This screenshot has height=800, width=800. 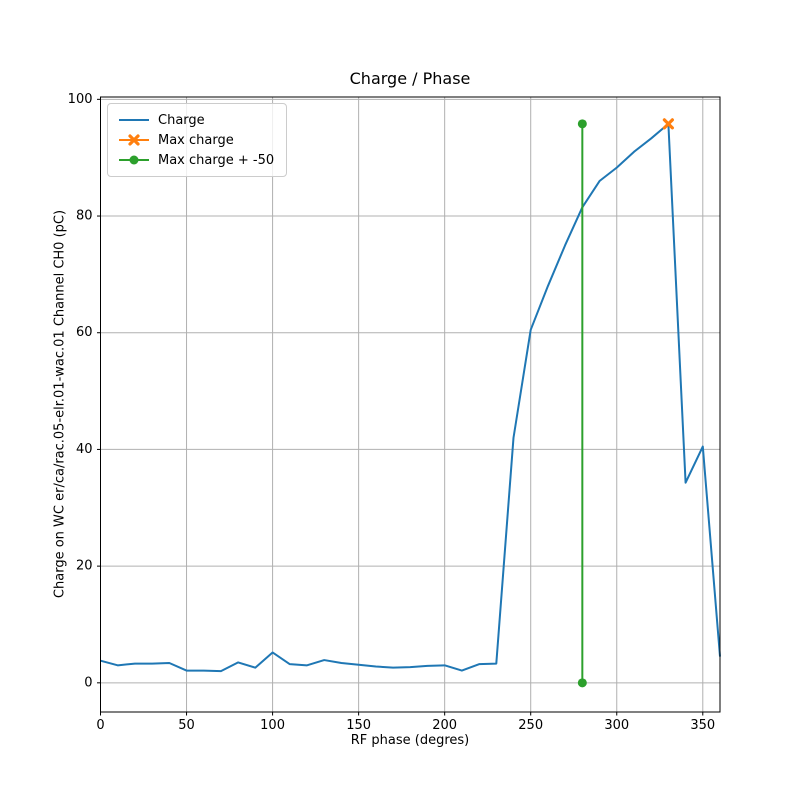 I want to click on x-tick-label: 50, so click(x=186, y=725).